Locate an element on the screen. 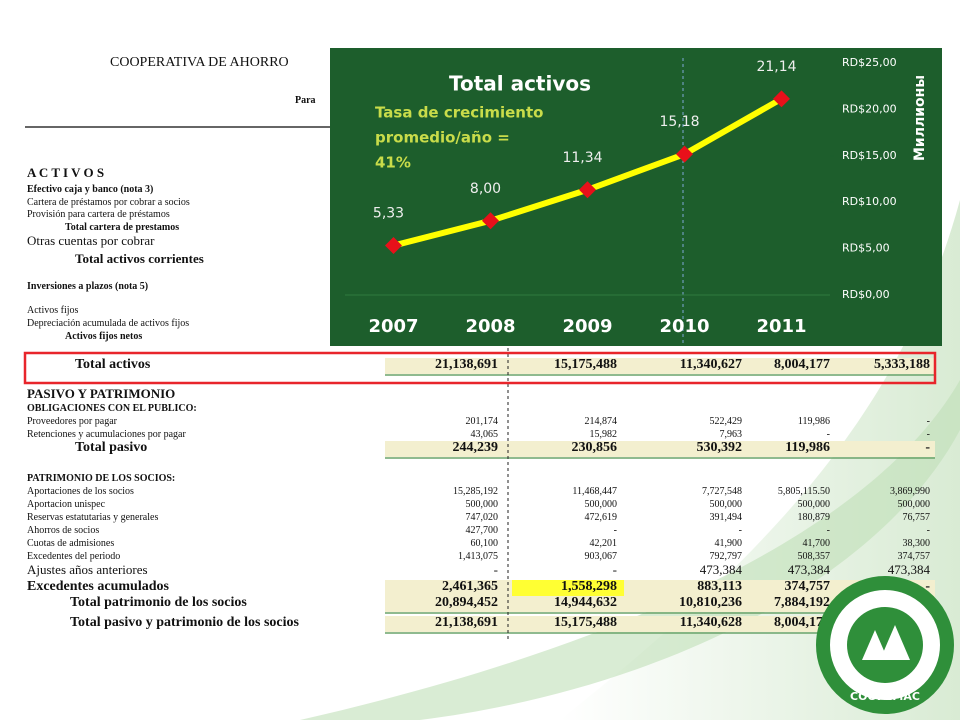 The image size is (960, 720). y-tick-label: RD$0,00 is located at coordinates (866, 294).